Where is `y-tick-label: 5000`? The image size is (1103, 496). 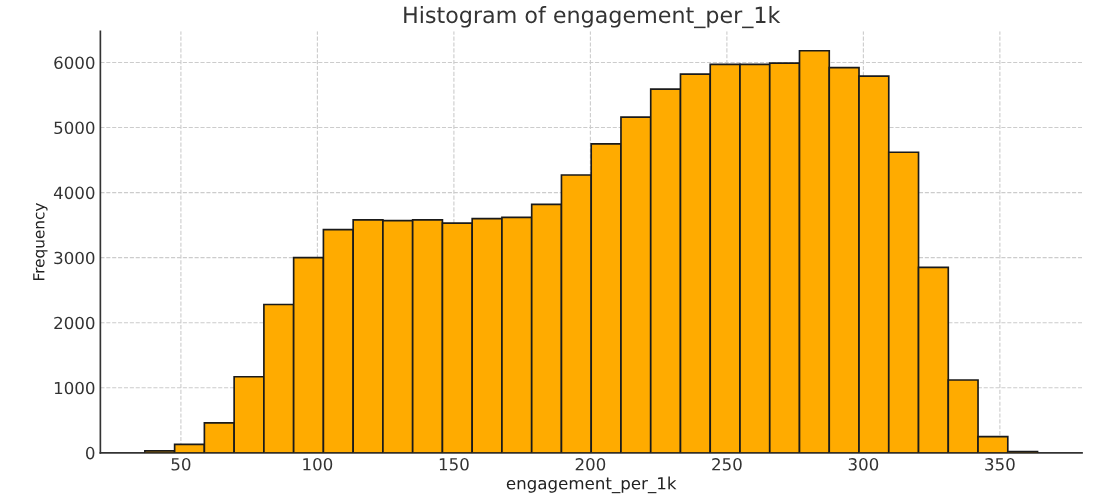
y-tick-label: 5000 is located at coordinates (74, 128).